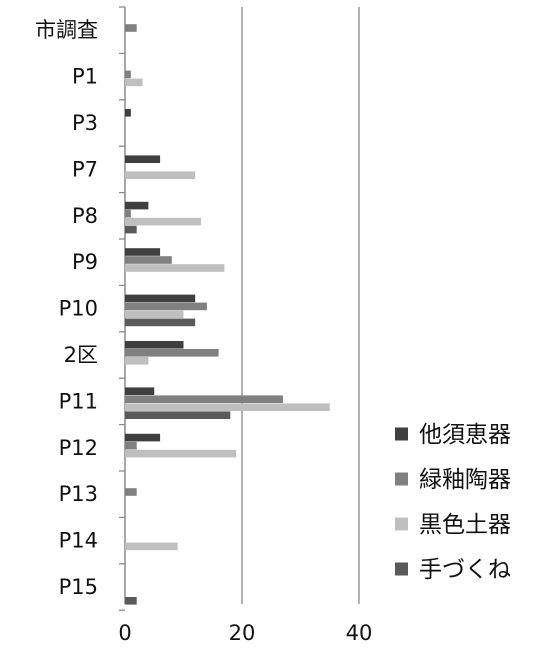 This screenshot has height=649, width=538. What do you see at coordinates (465, 480) in the screenshot?
I see `legend-label: 緑釉陶器` at bounding box center [465, 480].